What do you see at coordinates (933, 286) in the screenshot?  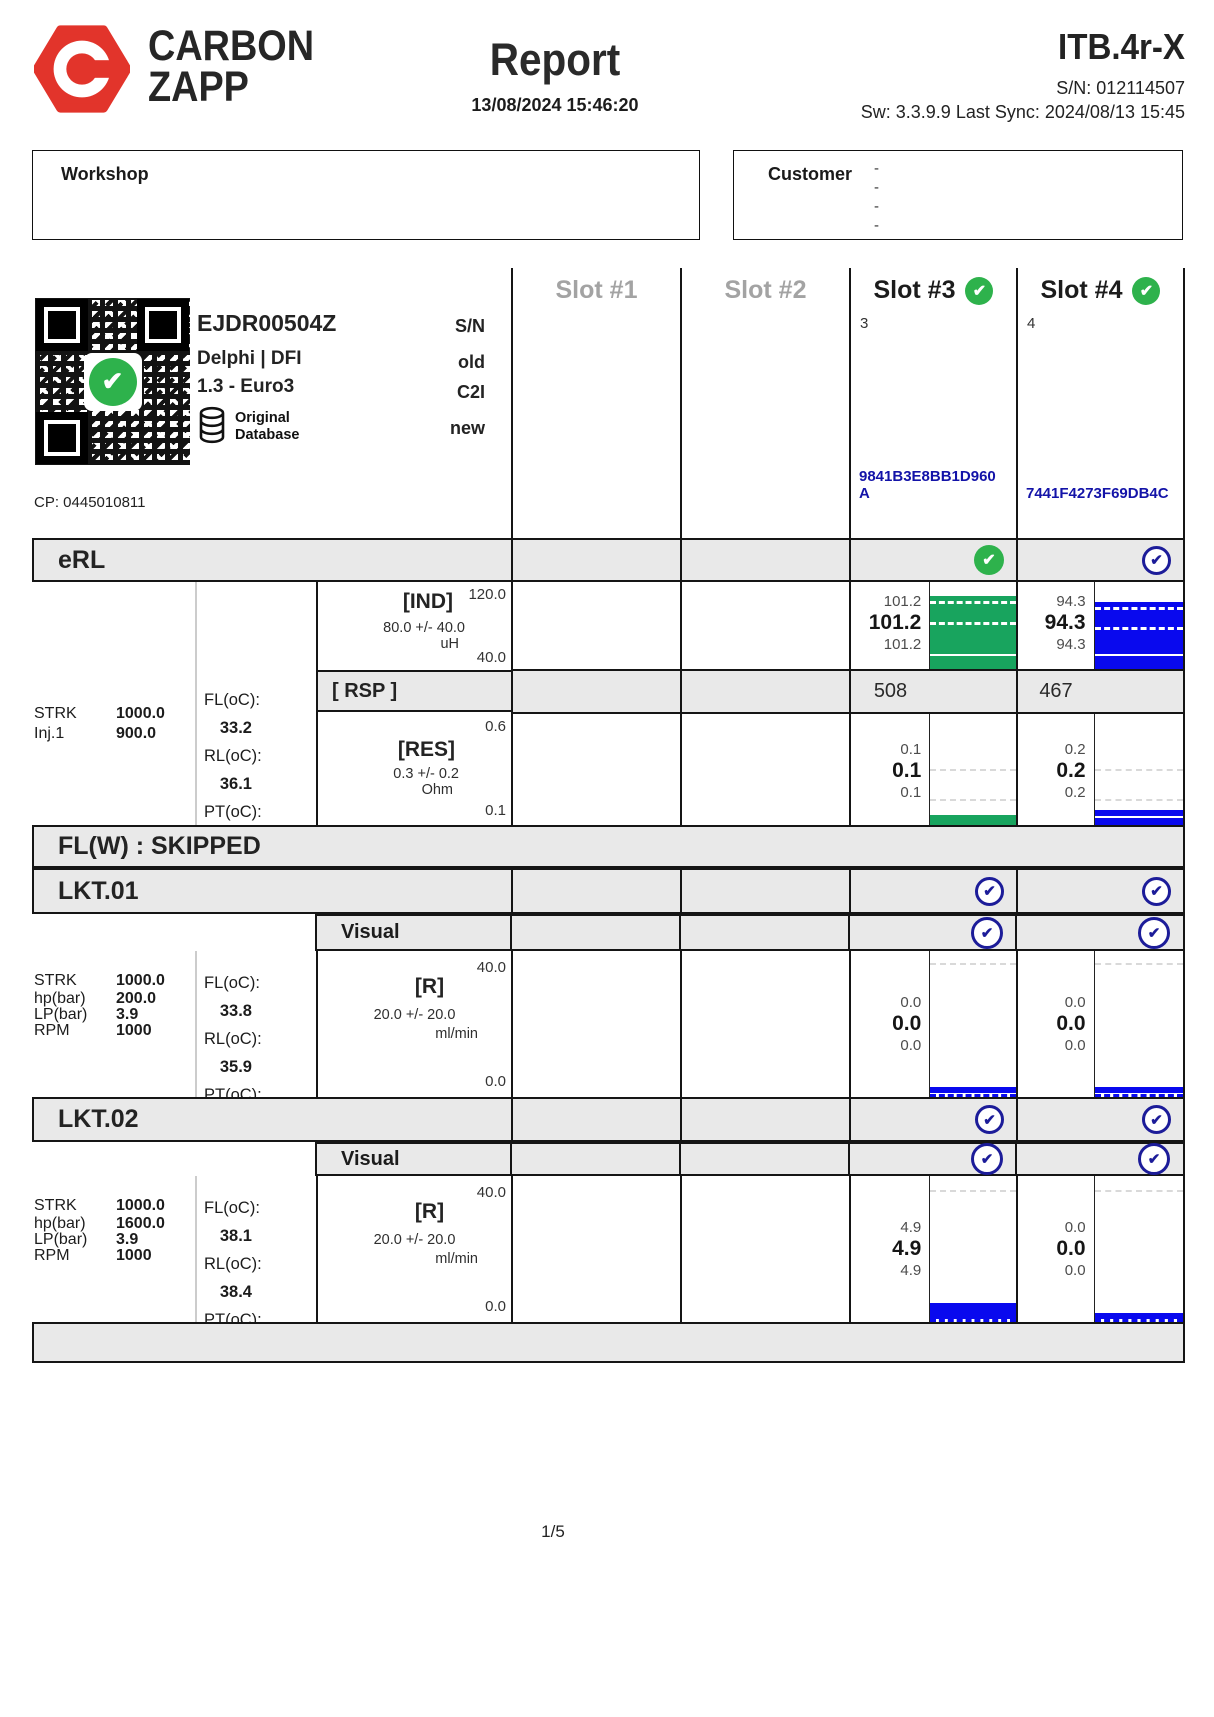 I see `slot3-title-wrap: Slot #3` at bounding box center [933, 286].